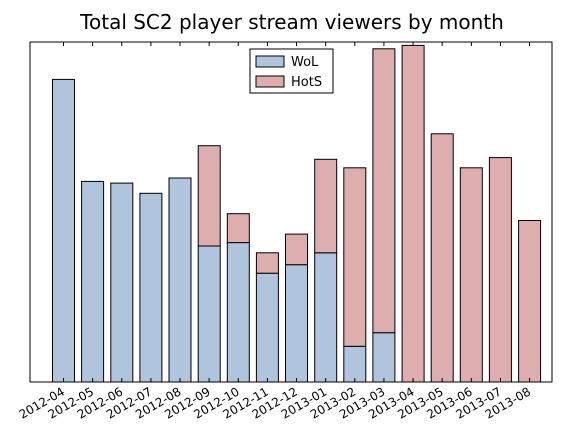 This screenshot has width=576, height=432. I want to click on legend-label-wol: WoL, so click(305, 62).